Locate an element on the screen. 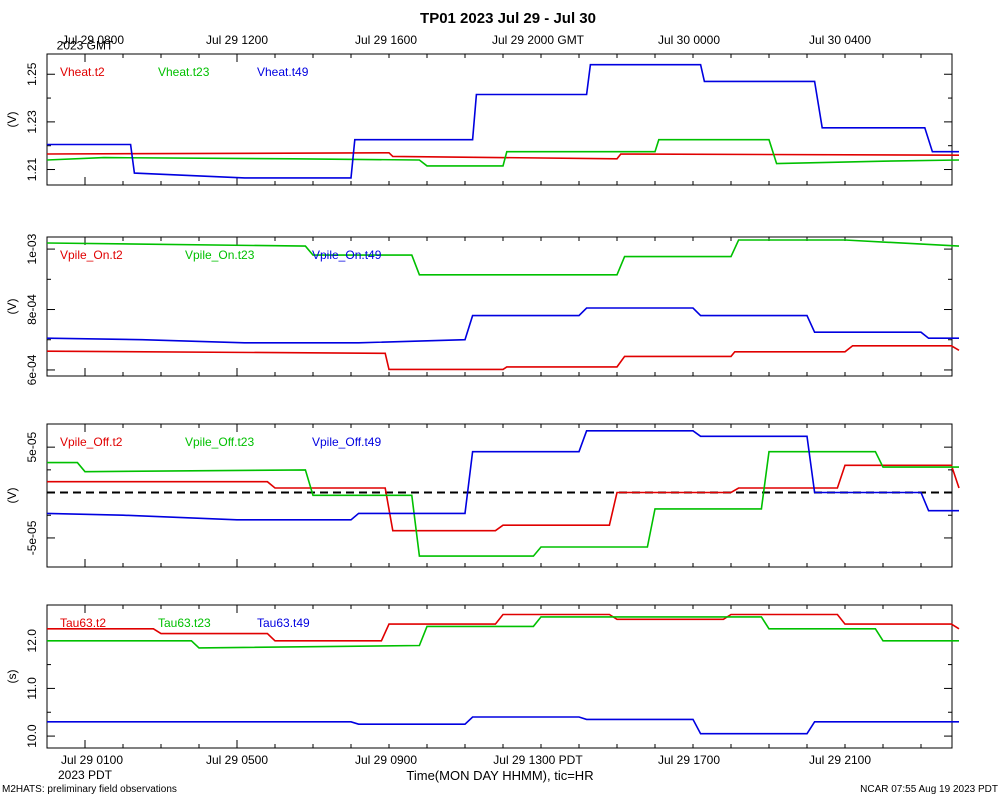  legend-Vheat.t23: Vheat.t23 is located at coordinates (184, 72).